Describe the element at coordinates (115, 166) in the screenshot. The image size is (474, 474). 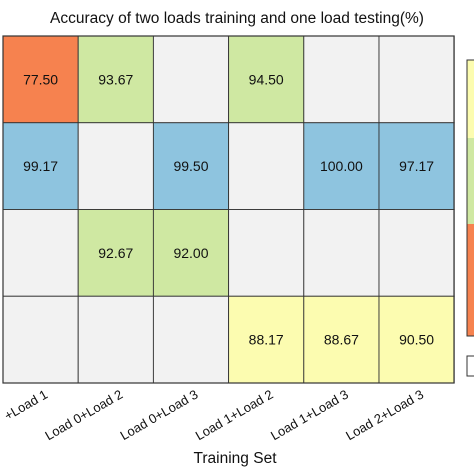
I see `heatmap-cell-r1-c1` at that location.